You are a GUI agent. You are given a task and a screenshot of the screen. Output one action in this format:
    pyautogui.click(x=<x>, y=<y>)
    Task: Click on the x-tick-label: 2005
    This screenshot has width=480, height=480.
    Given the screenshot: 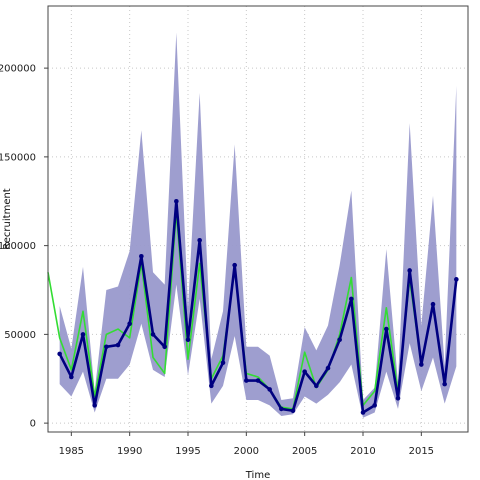 What is the action you would take?
    pyautogui.click(x=304, y=451)
    